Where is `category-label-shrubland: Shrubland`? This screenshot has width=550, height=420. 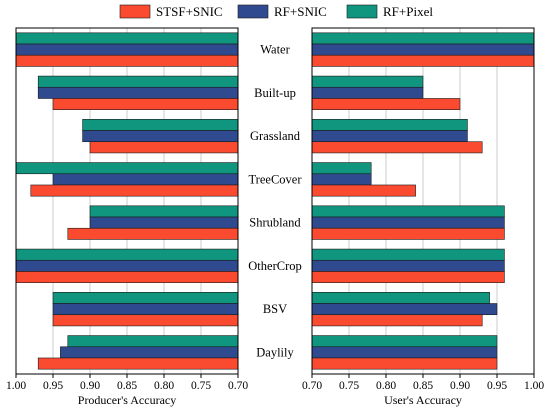
category-label-shrubland: Shrubland is located at coordinates (275, 223).